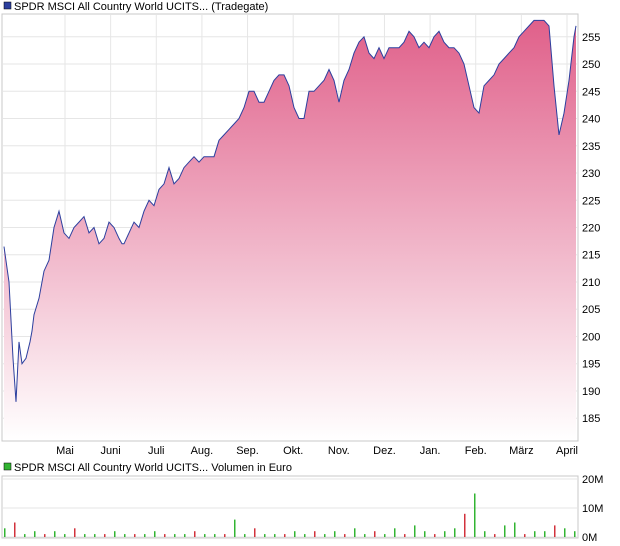 This screenshot has width=620, height=546. Describe the element at coordinates (591, 174) in the screenshot. I see `price-y-tick-label: 230` at that location.